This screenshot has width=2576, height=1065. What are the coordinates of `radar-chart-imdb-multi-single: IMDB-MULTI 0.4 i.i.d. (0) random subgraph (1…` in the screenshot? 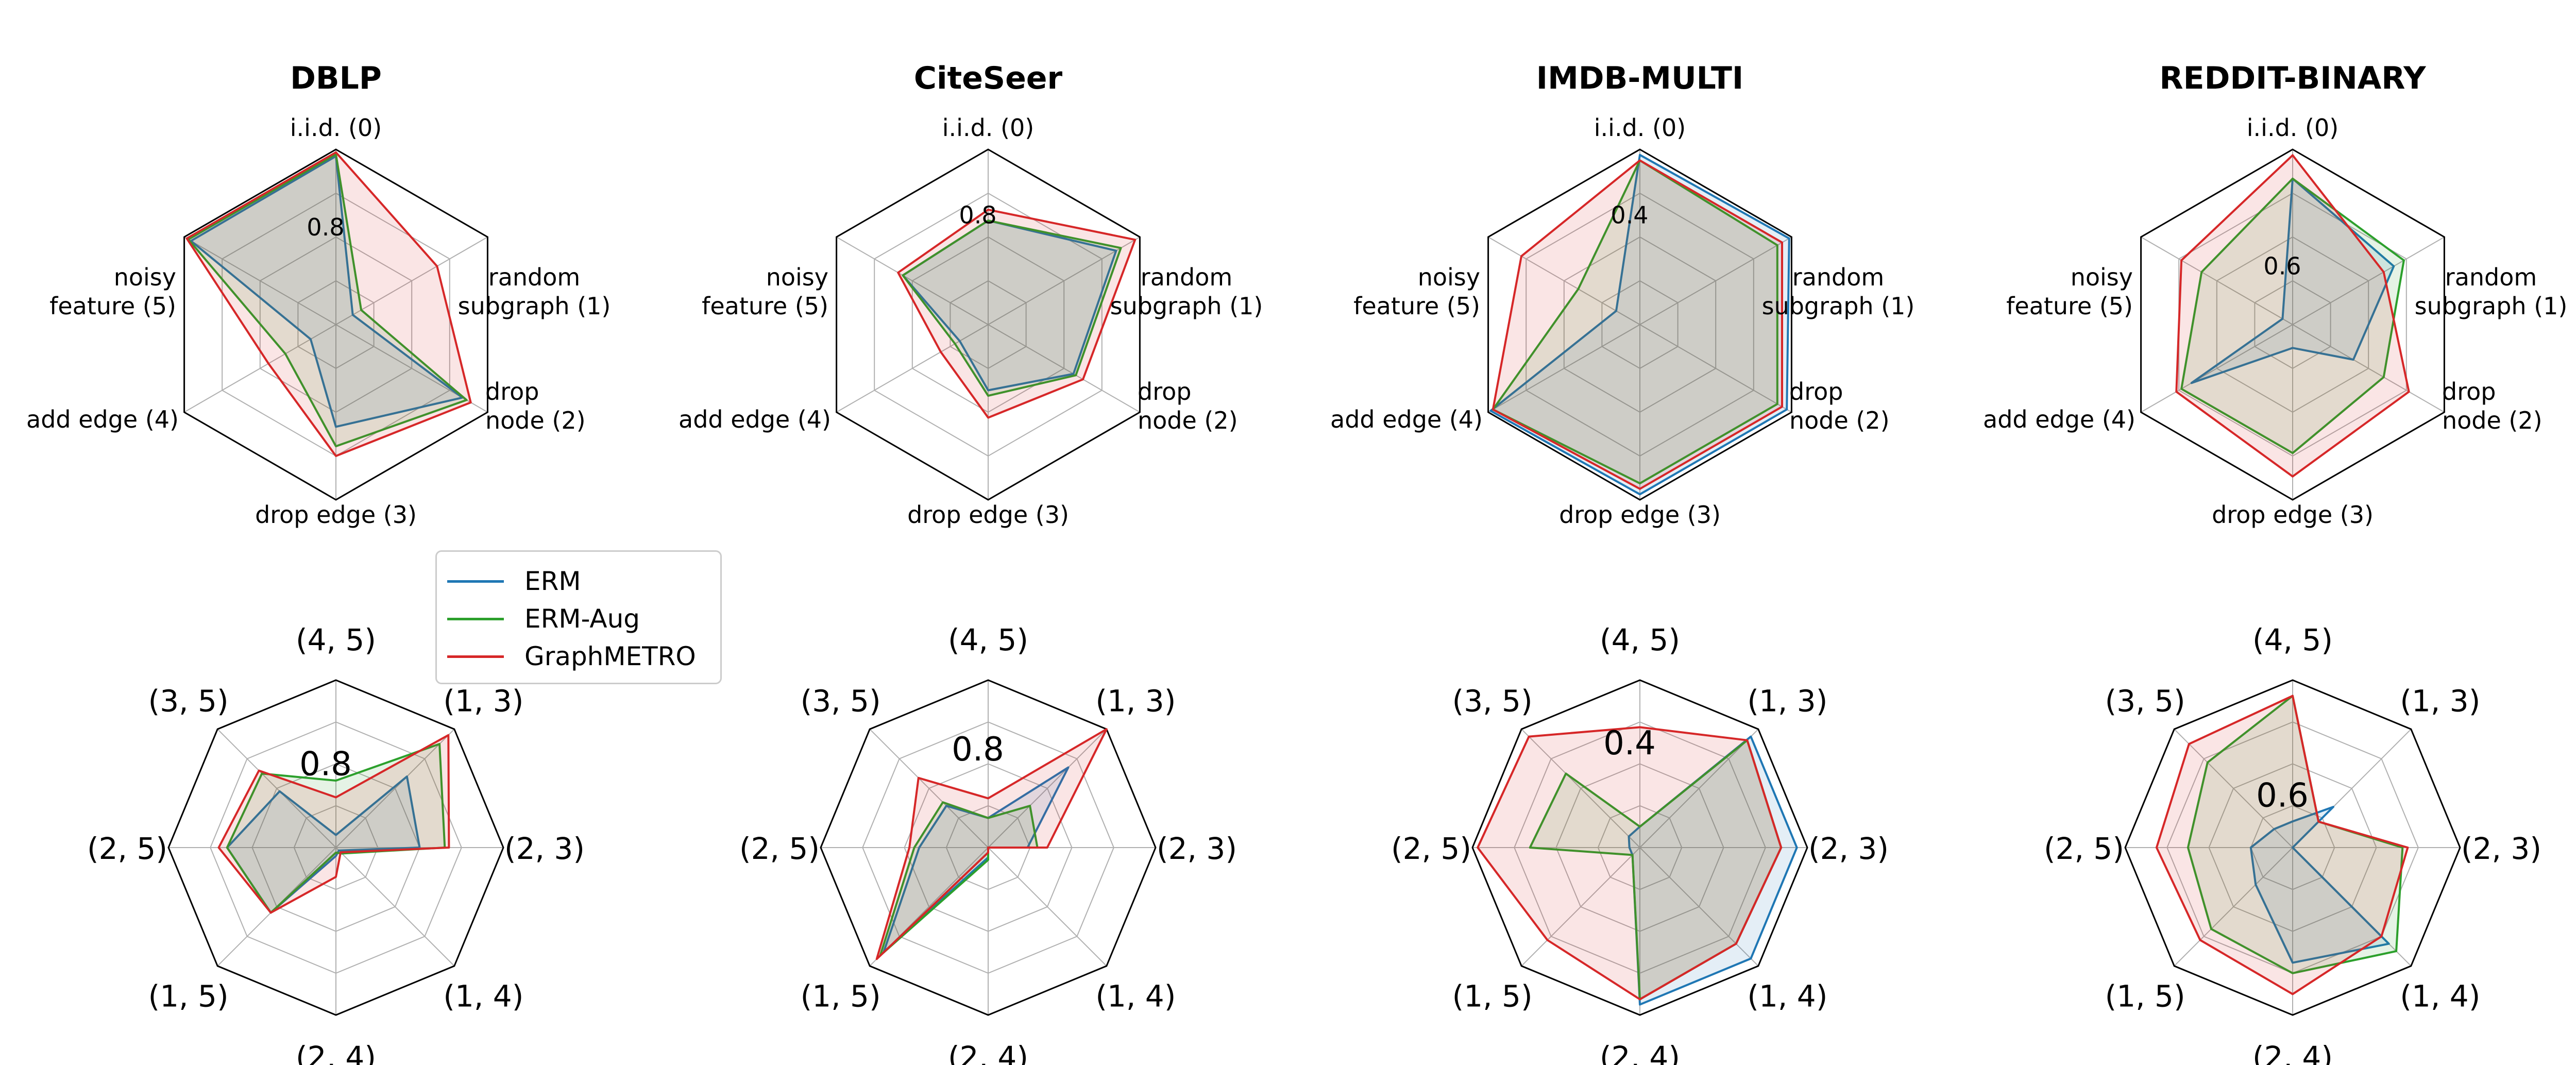 It's located at (1622, 294).